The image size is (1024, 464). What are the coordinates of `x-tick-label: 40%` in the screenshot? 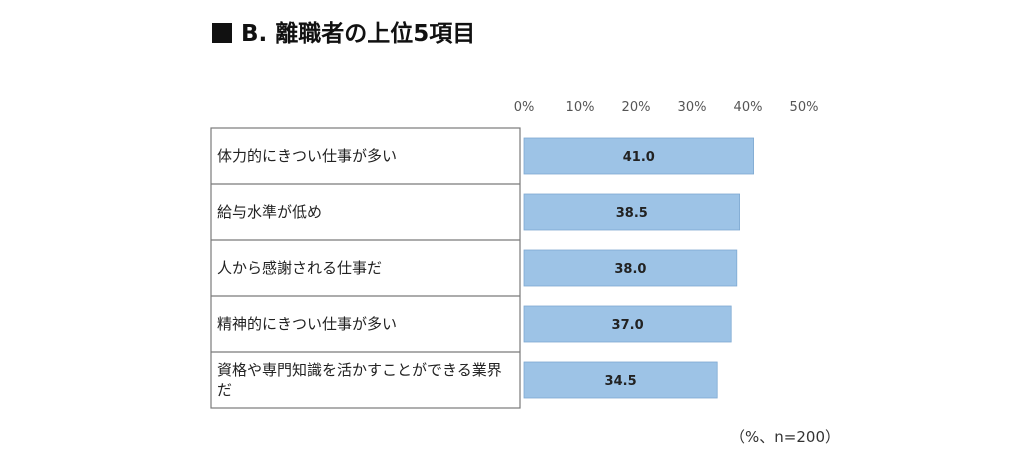 It's located at (748, 107).